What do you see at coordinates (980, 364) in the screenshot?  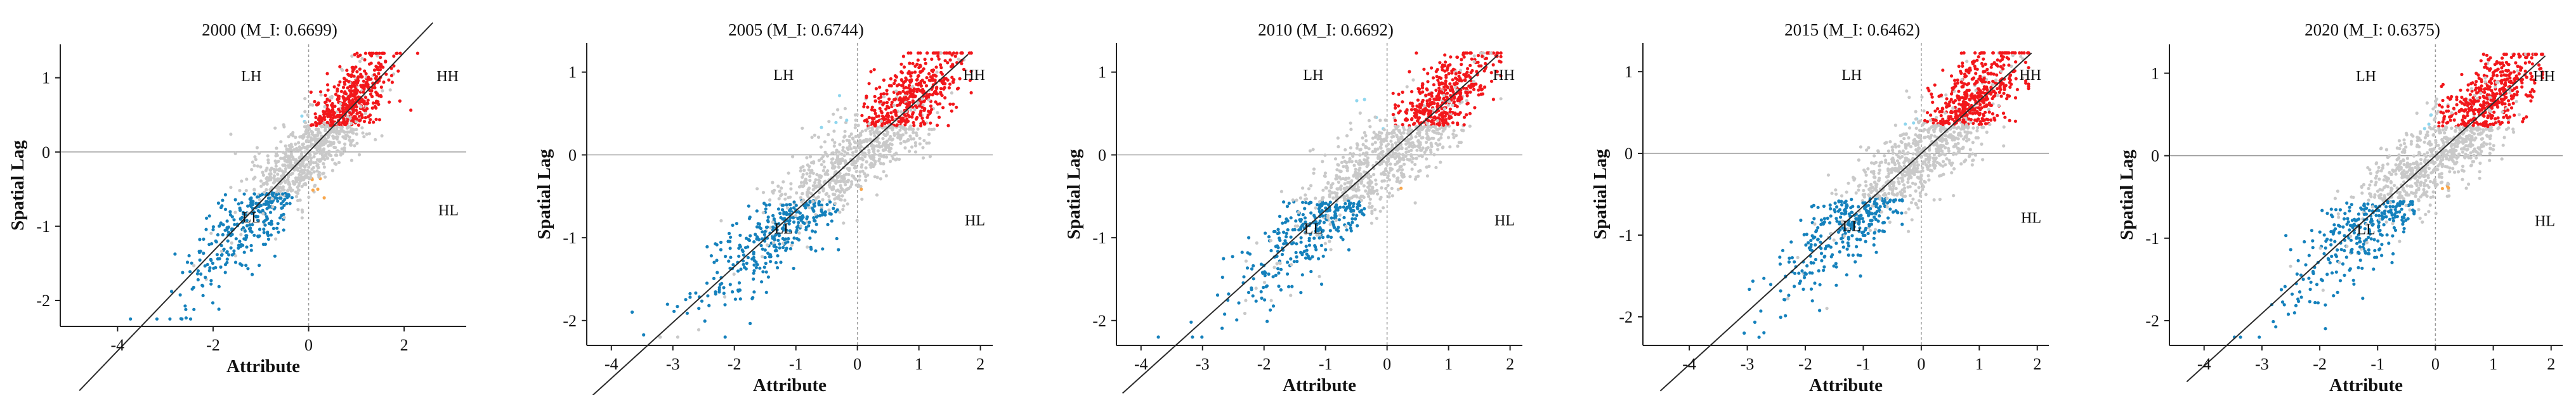 I see `x-tick-label: 2` at bounding box center [980, 364].